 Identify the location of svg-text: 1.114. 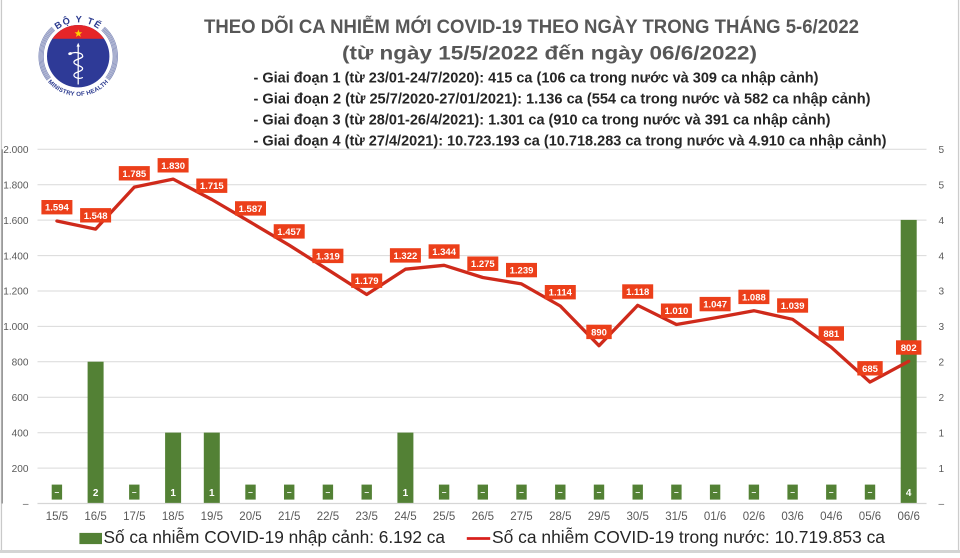
(561, 293).